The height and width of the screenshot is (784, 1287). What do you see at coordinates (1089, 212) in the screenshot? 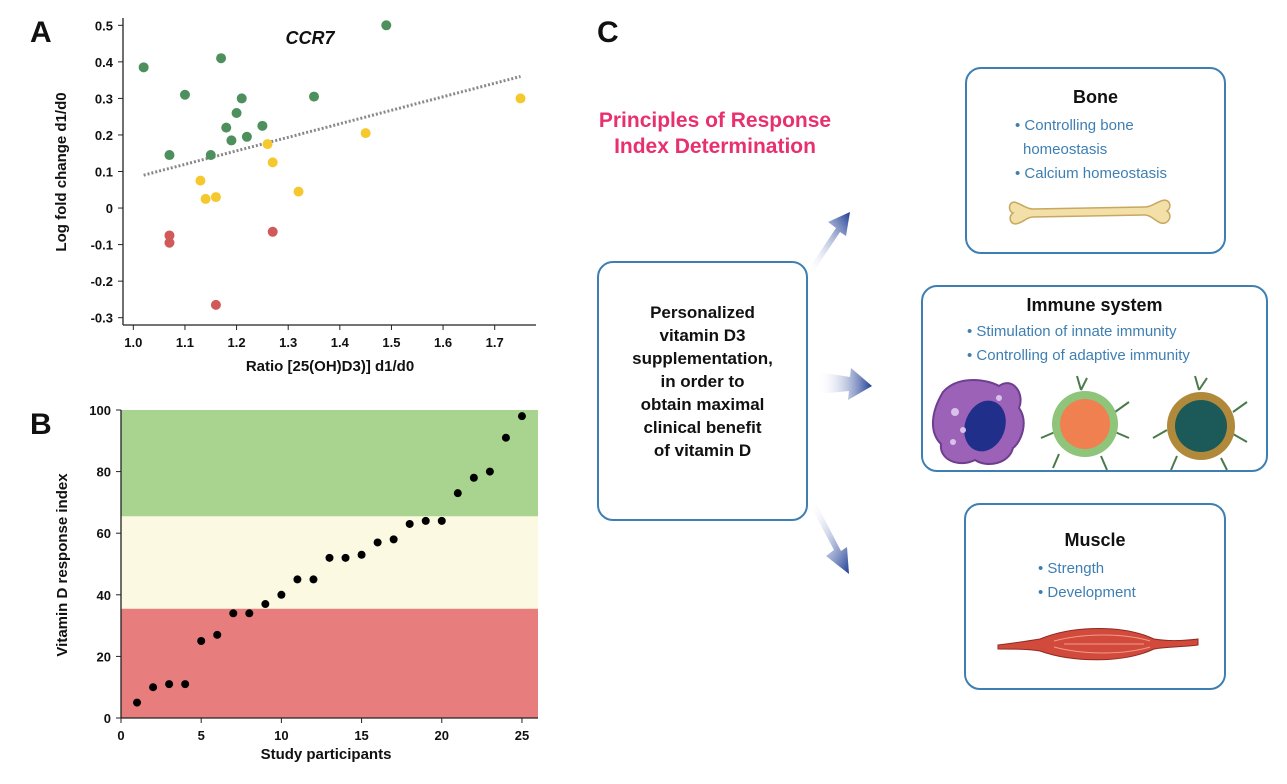
I see `bone-icon` at bounding box center [1089, 212].